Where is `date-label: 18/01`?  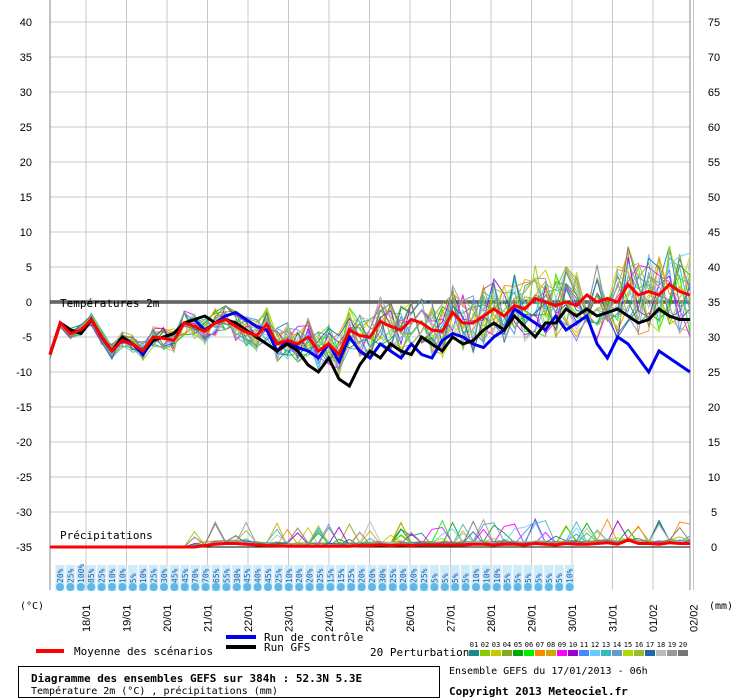
date-label: 18/01 is located at coordinates (87, 618).